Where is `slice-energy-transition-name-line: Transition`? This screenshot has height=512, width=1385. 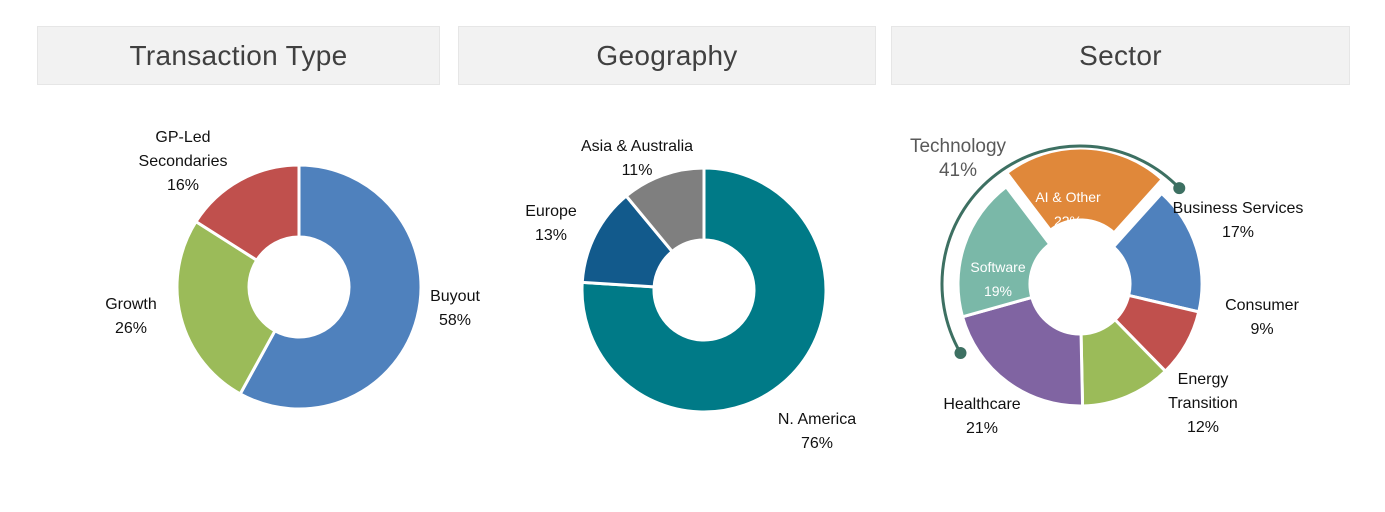
slice-energy-transition-name-line: Transition is located at coordinates (1203, 403).